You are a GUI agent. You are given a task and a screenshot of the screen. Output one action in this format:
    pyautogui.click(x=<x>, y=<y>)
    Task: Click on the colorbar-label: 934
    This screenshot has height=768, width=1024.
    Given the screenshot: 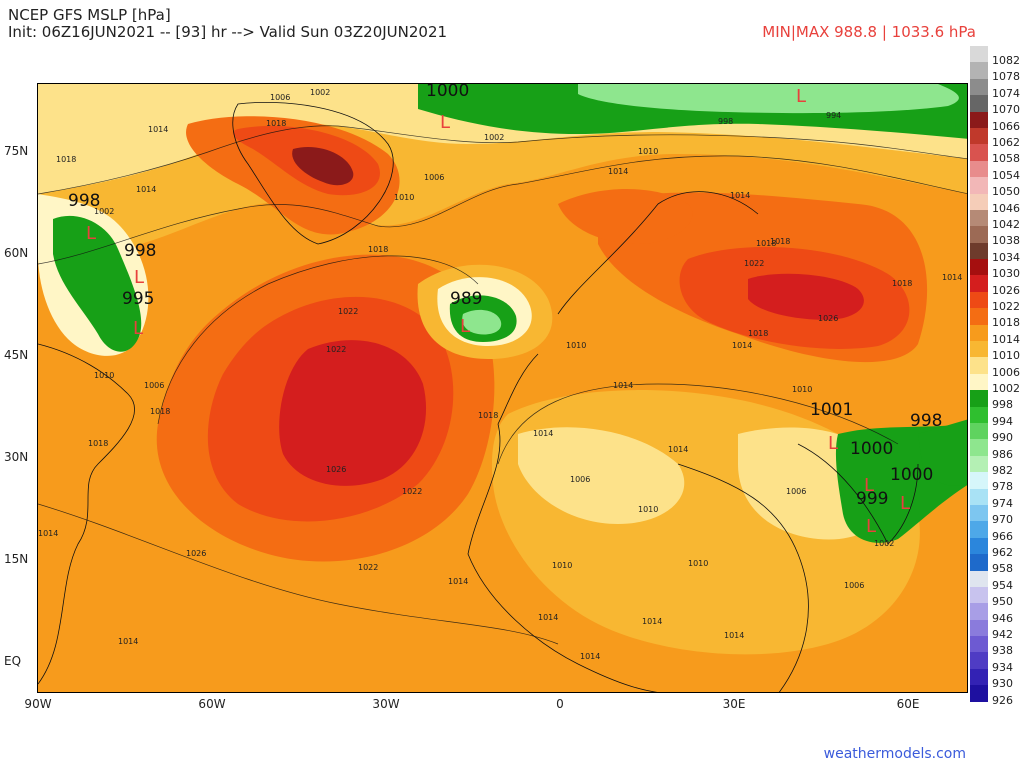 What is the action you would take?
    pyautogui.click(x=1002, y=667)
    